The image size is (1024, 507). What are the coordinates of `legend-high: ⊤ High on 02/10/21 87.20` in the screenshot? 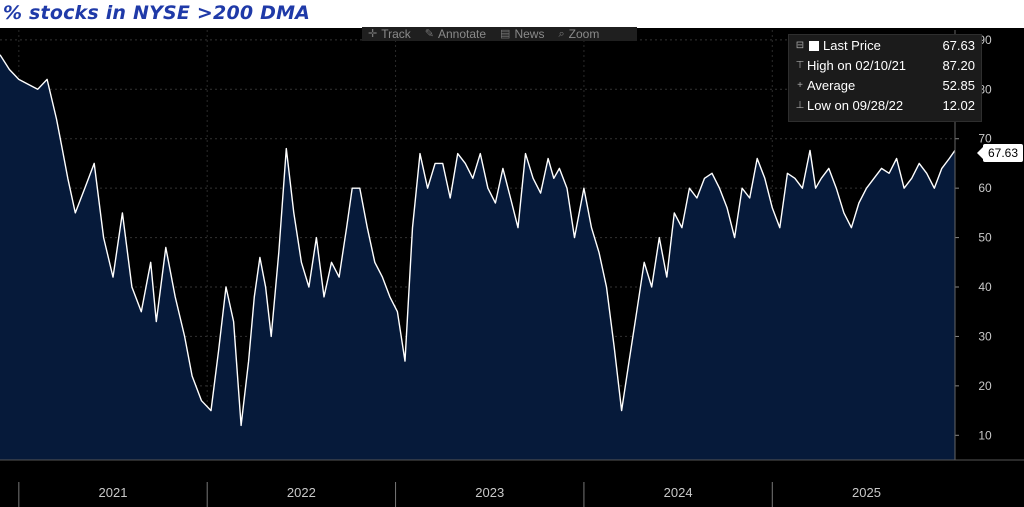 It's located at (884, 66).